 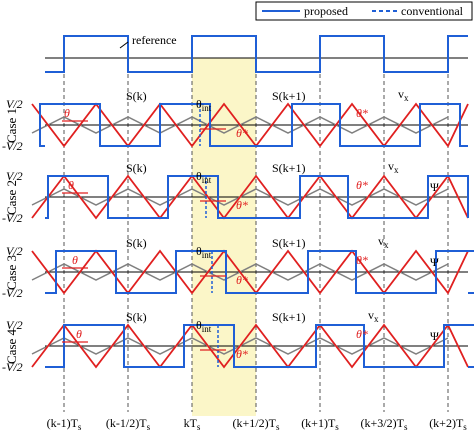 I want to click on reference-label: reference, so click(x=154, y=40).